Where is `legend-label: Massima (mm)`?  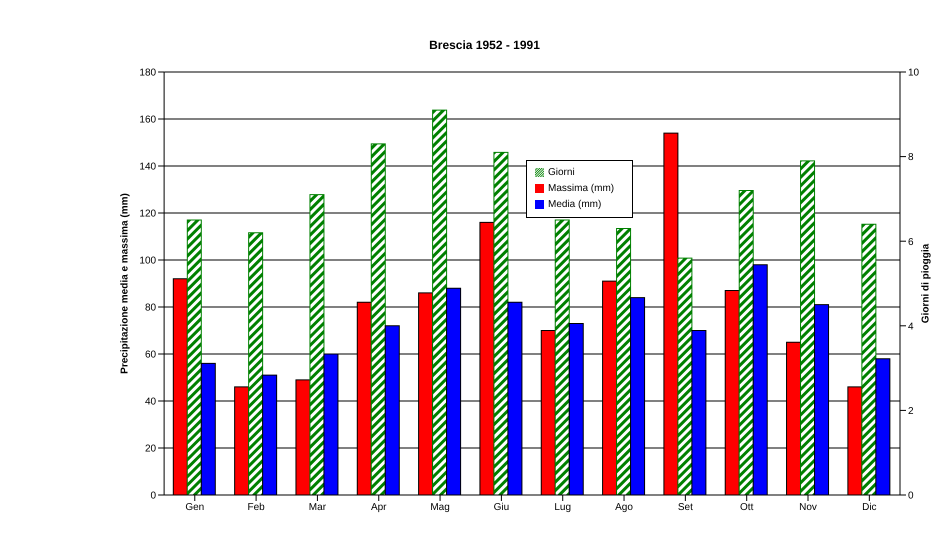 legend-label: Massima (mm) is located at coordinates (581, 188).